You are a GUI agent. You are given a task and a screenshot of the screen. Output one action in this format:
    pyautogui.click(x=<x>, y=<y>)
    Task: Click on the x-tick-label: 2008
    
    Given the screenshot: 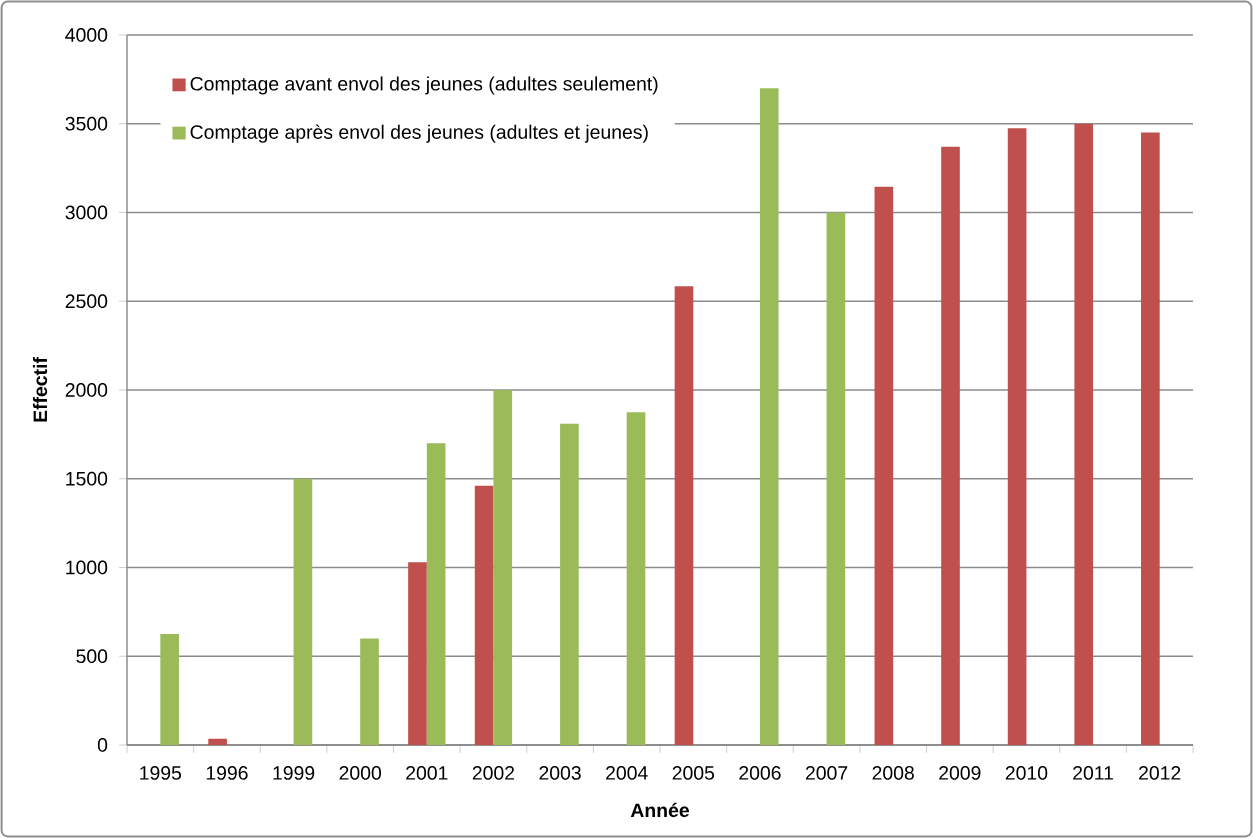 What is the action you would take?
    pyautogui.click(x=893, y=773)
    